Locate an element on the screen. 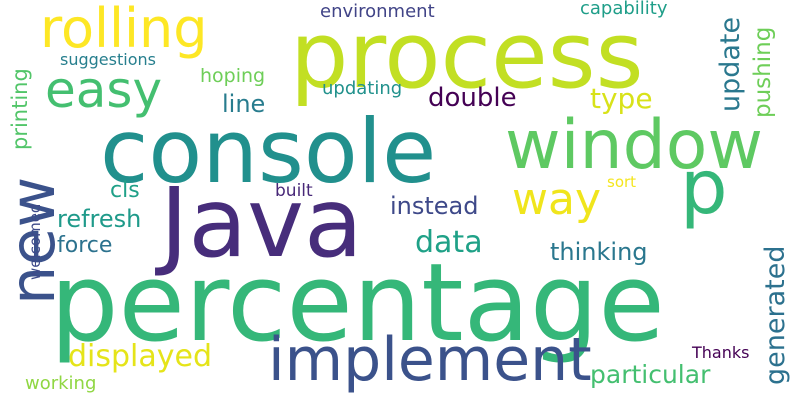  word-generated: generated is located at coordinates (775, 315).